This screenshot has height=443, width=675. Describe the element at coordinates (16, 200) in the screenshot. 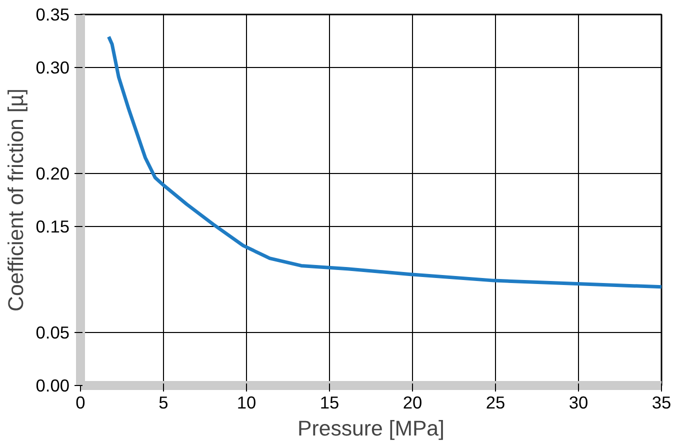

I see `y-axis-title: Coefficient of friction [µ]` at that location.